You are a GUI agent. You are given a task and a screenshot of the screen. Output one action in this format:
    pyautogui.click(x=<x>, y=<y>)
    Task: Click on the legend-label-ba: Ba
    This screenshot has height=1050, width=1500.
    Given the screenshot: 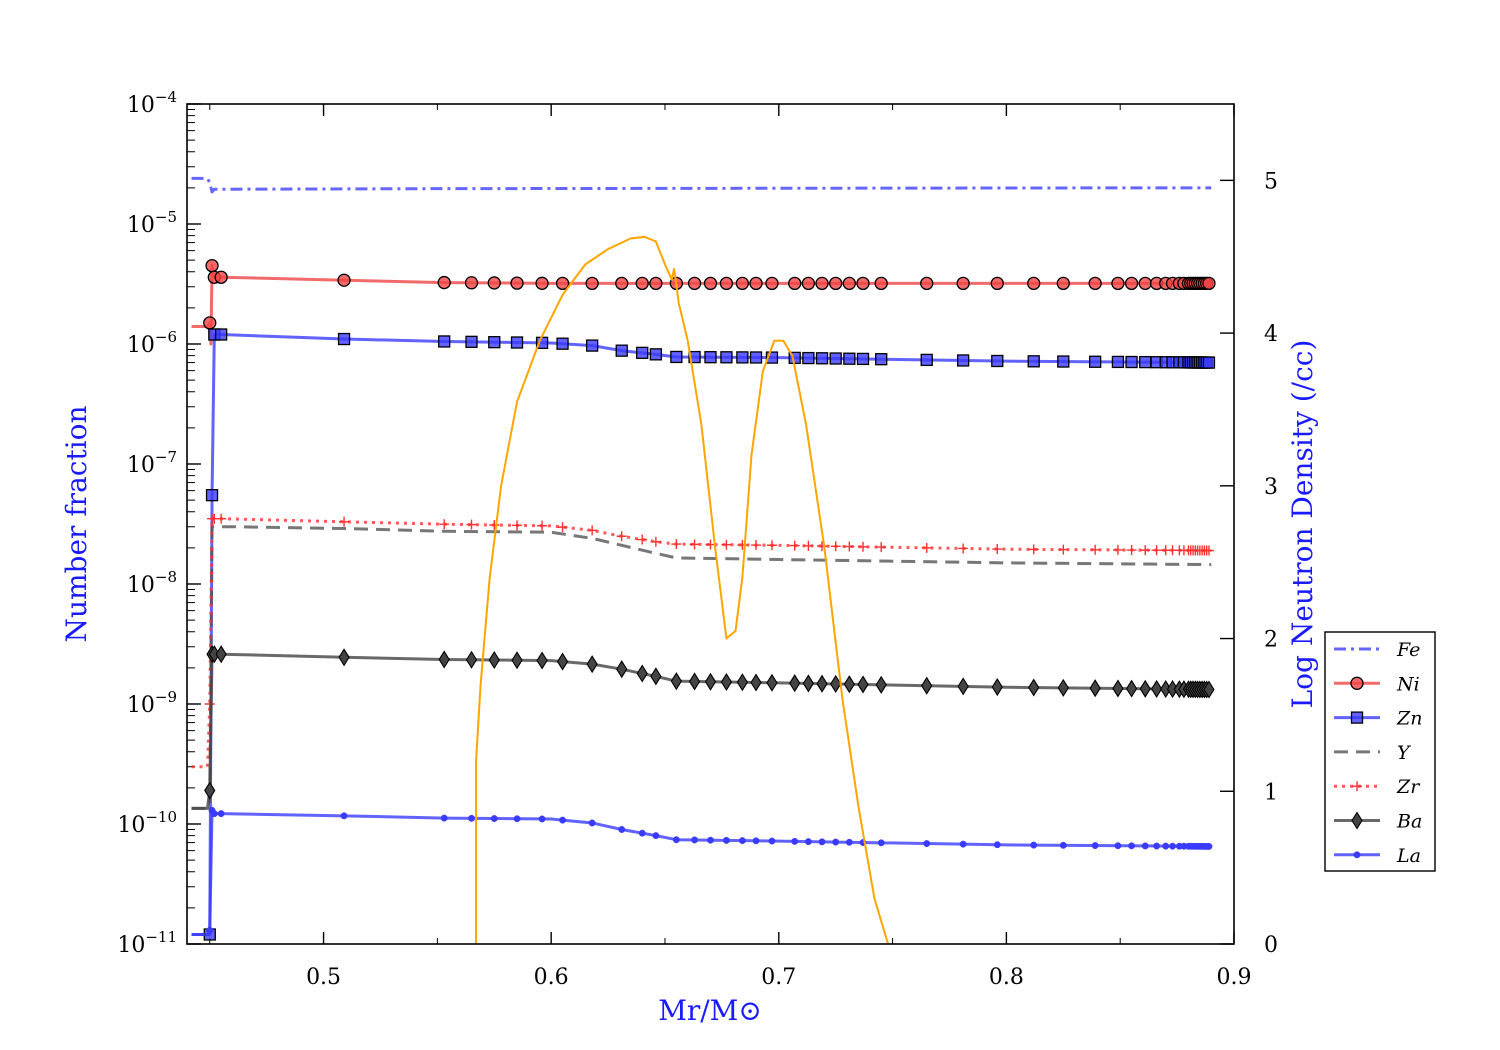 What is the action you would take?
    pyautogui.click(x=1409, y=822)
    